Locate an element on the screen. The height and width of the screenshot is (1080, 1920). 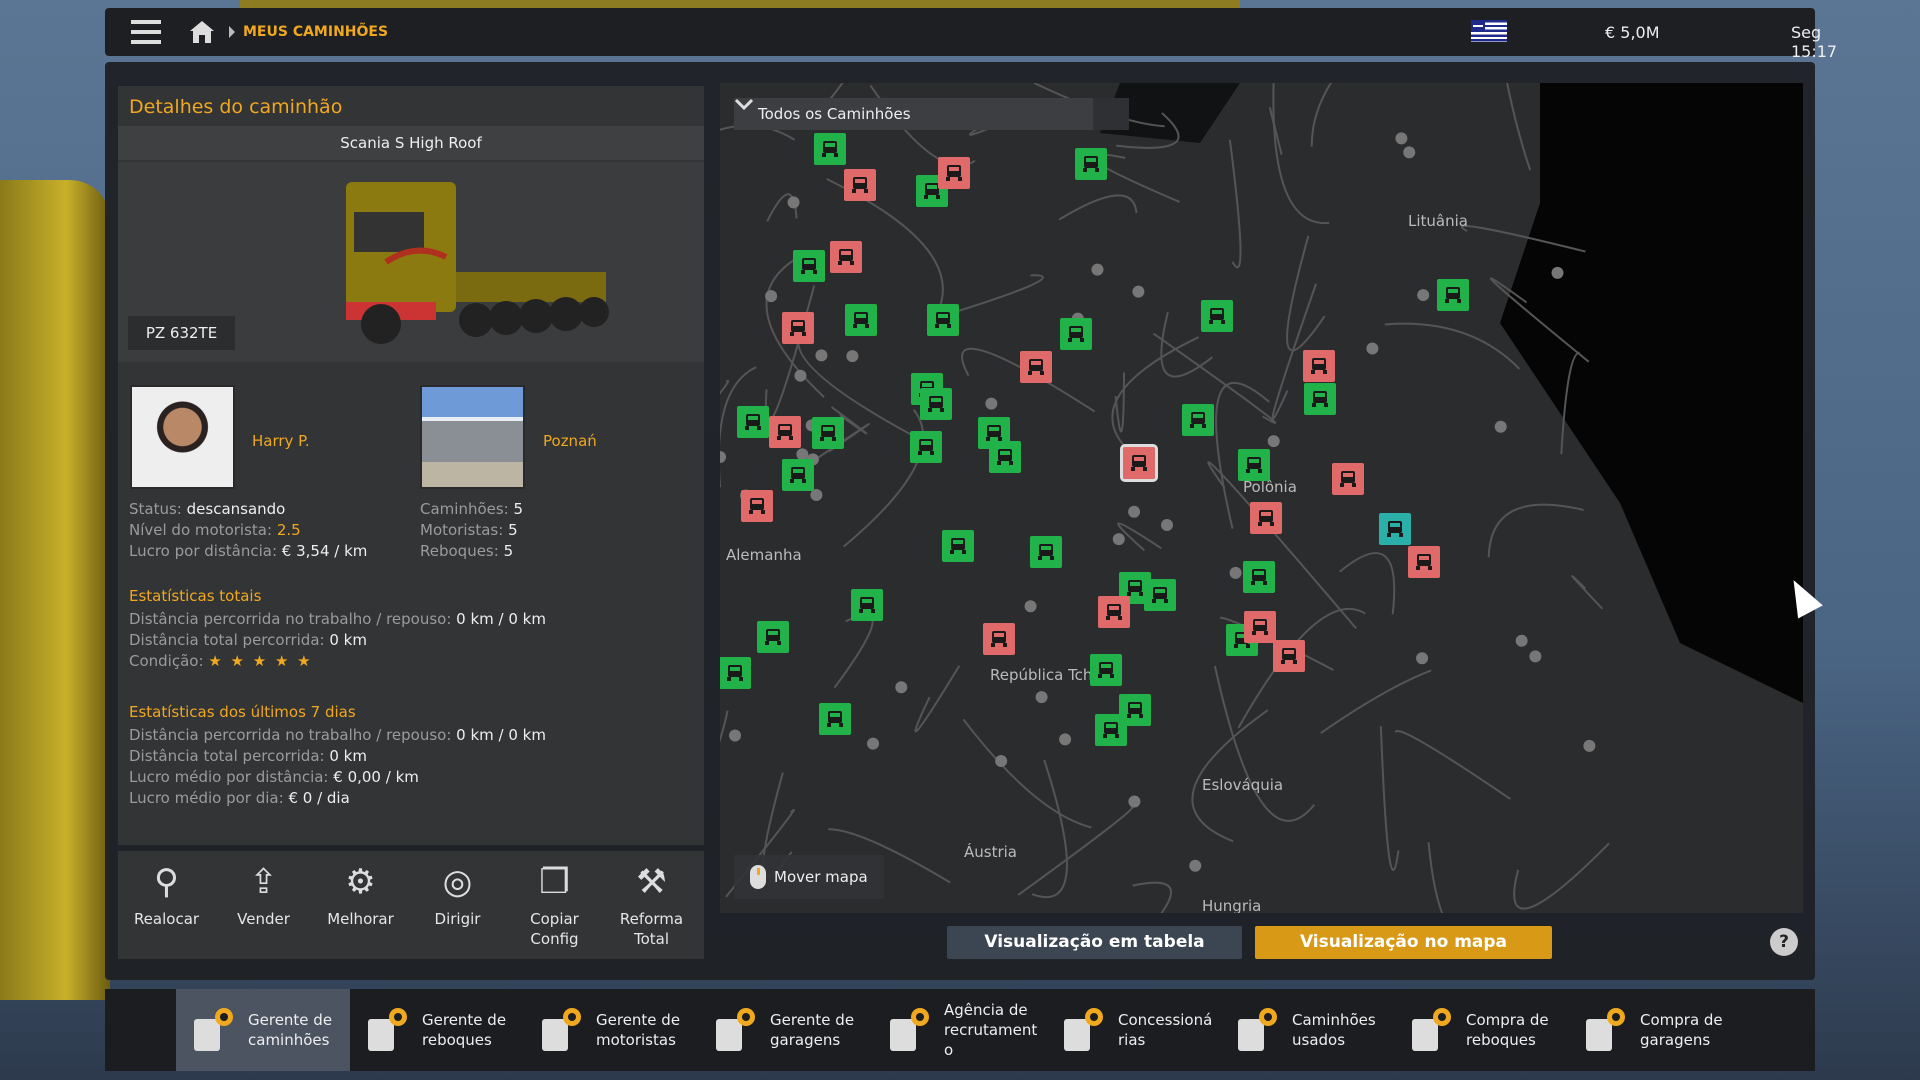
help-button: ? is located at coordinates (1784, 942).